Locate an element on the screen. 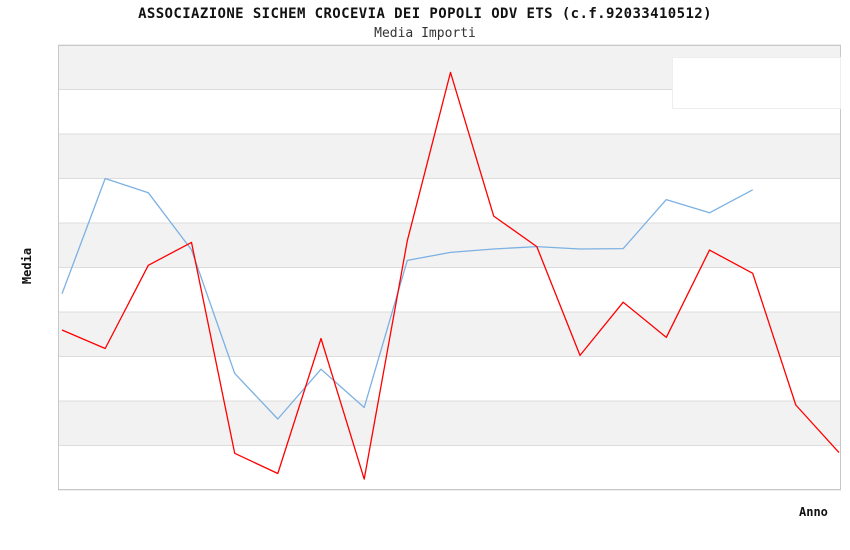 The height and width of the screenshot is (550, 850). legend is located at coordinates (756, 83).